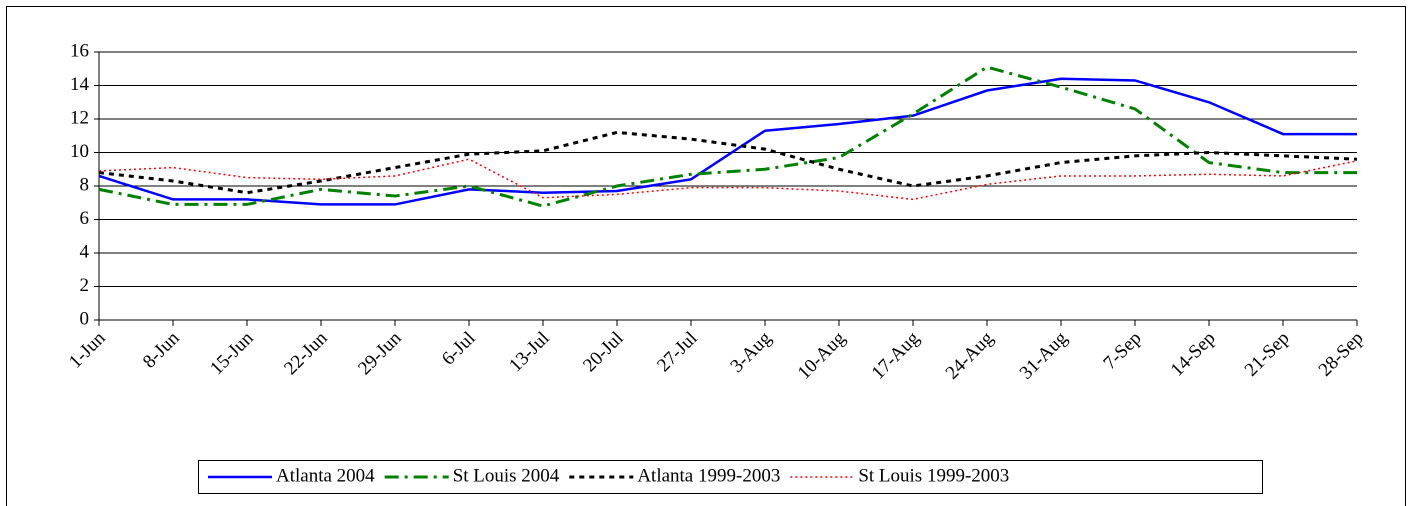 The width and height of the screenshot is (1412, 506). Describe the element at coordinates (85, 251) in the screenshot. I see `y-tick-label: 4` at that location.